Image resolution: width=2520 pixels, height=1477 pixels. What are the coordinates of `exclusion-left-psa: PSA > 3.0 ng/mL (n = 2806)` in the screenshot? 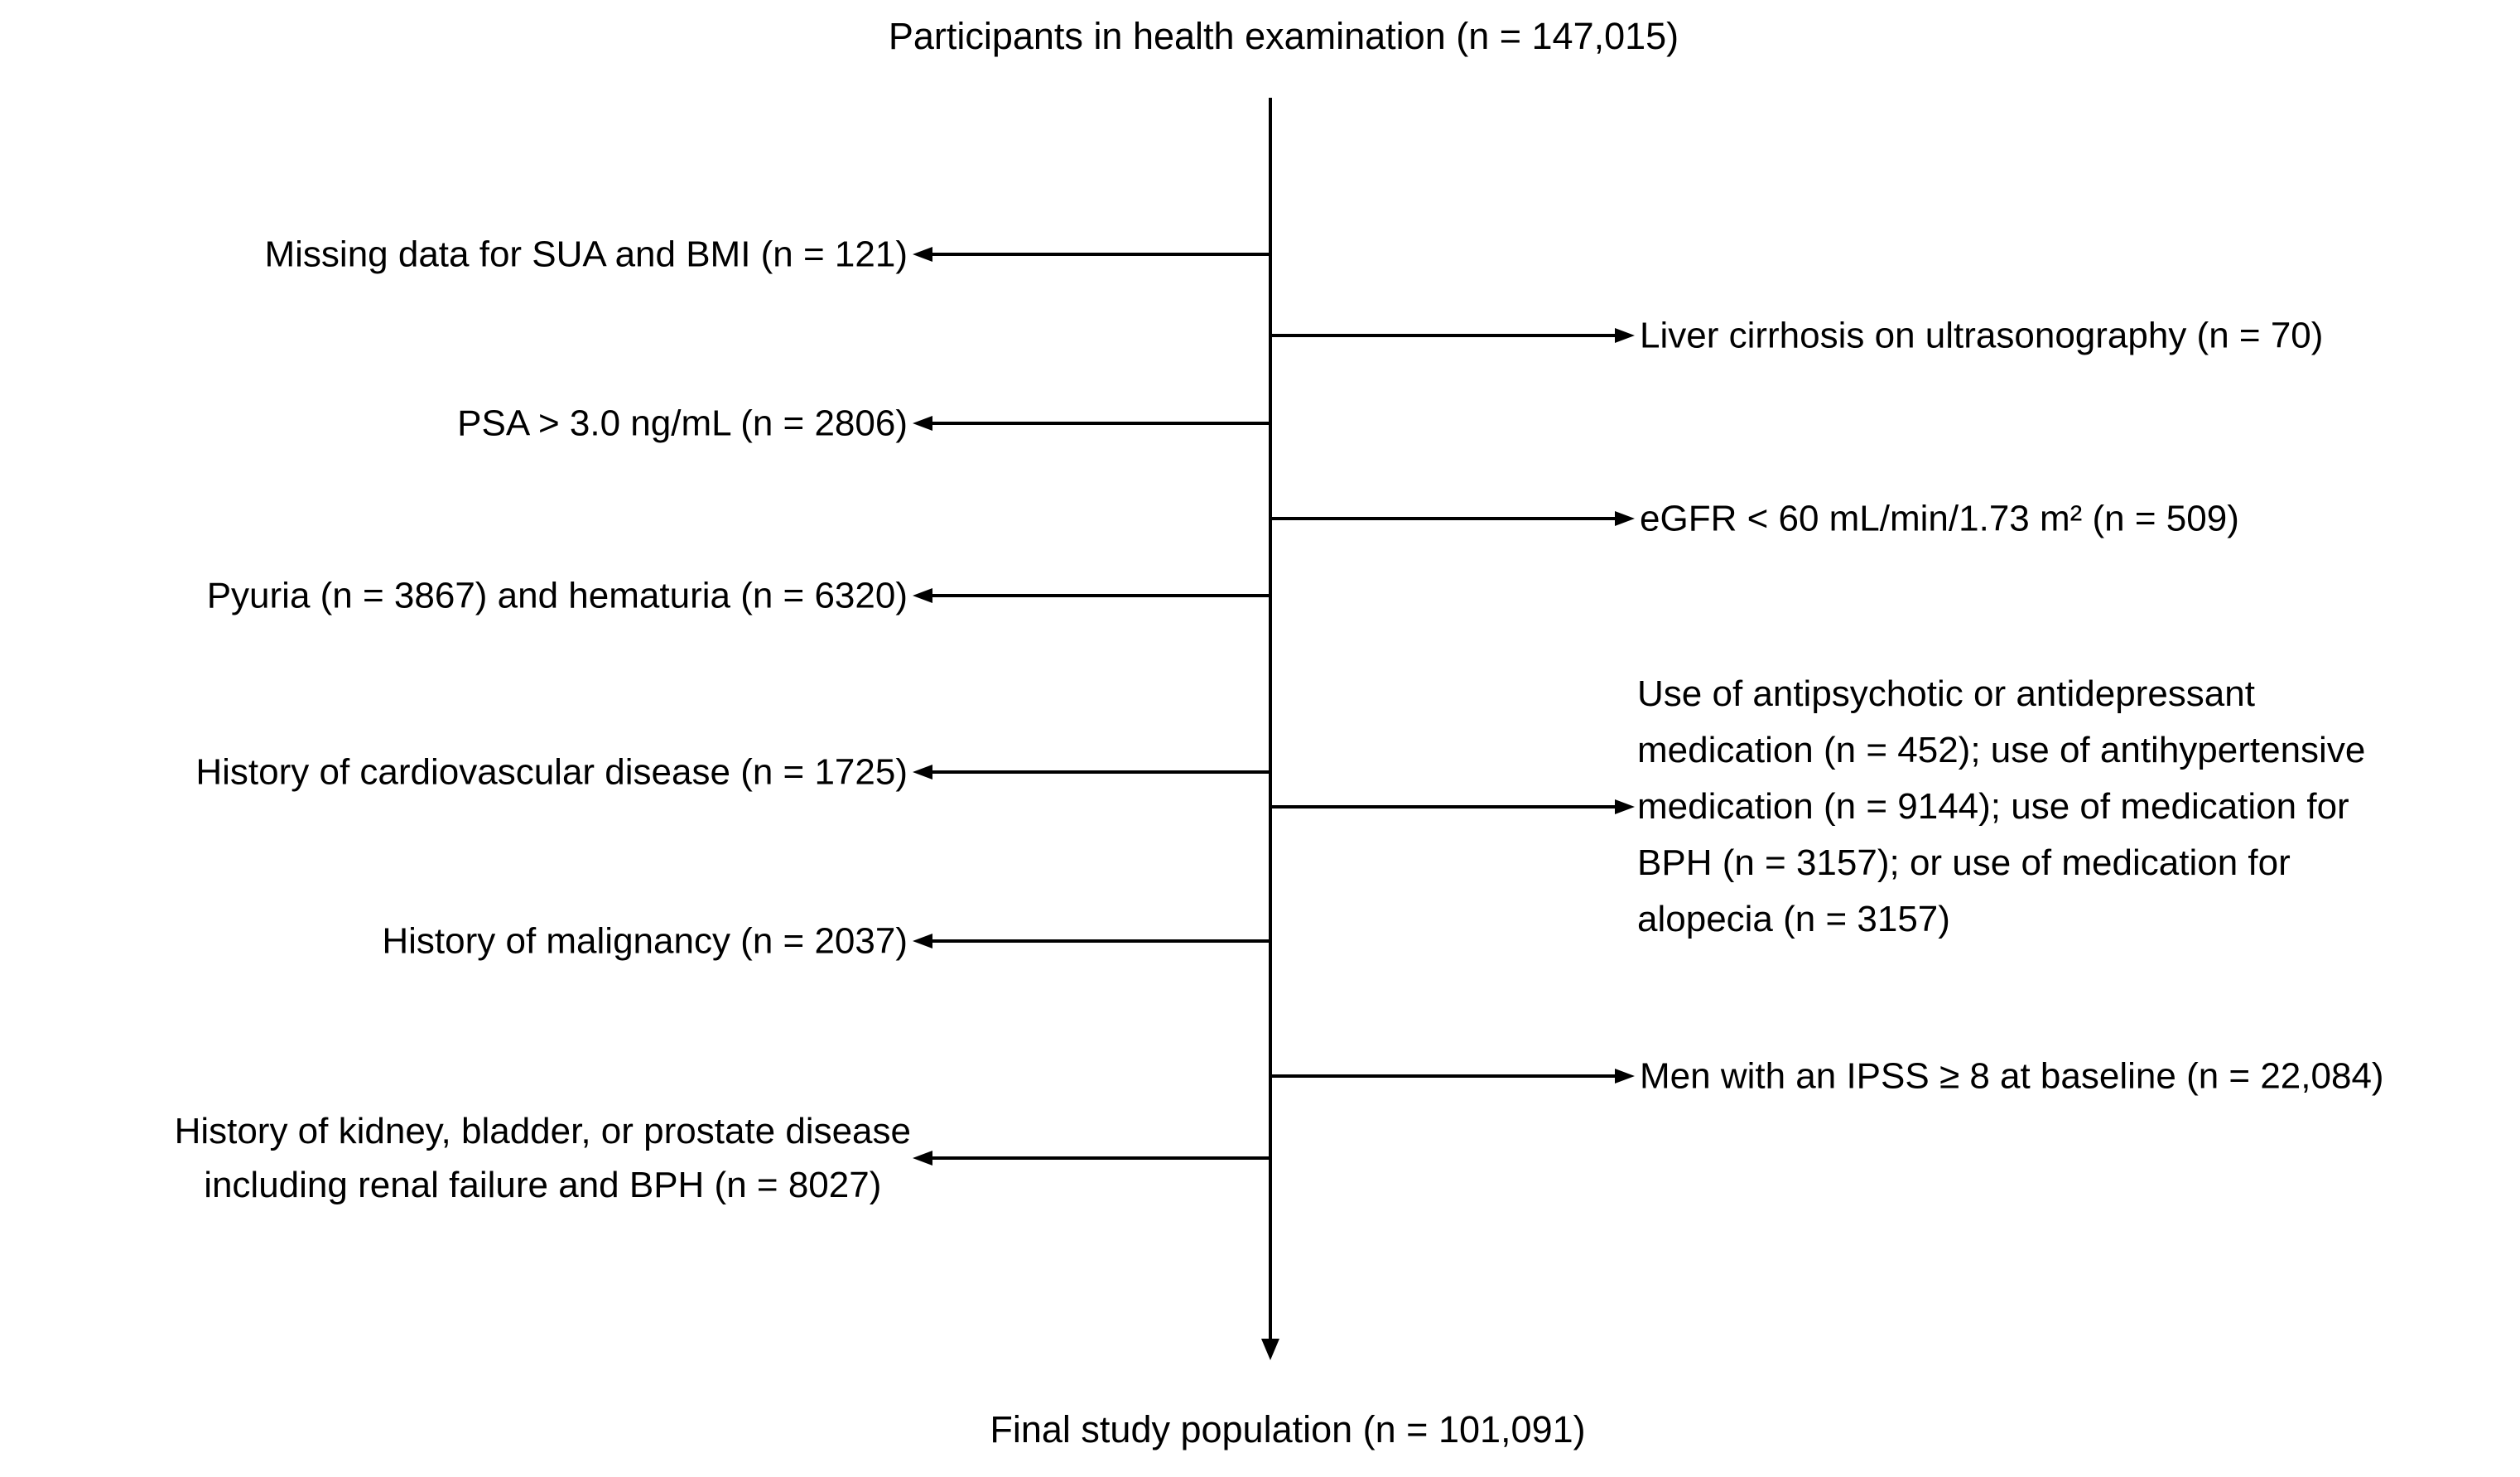 It's located at (682, 423).